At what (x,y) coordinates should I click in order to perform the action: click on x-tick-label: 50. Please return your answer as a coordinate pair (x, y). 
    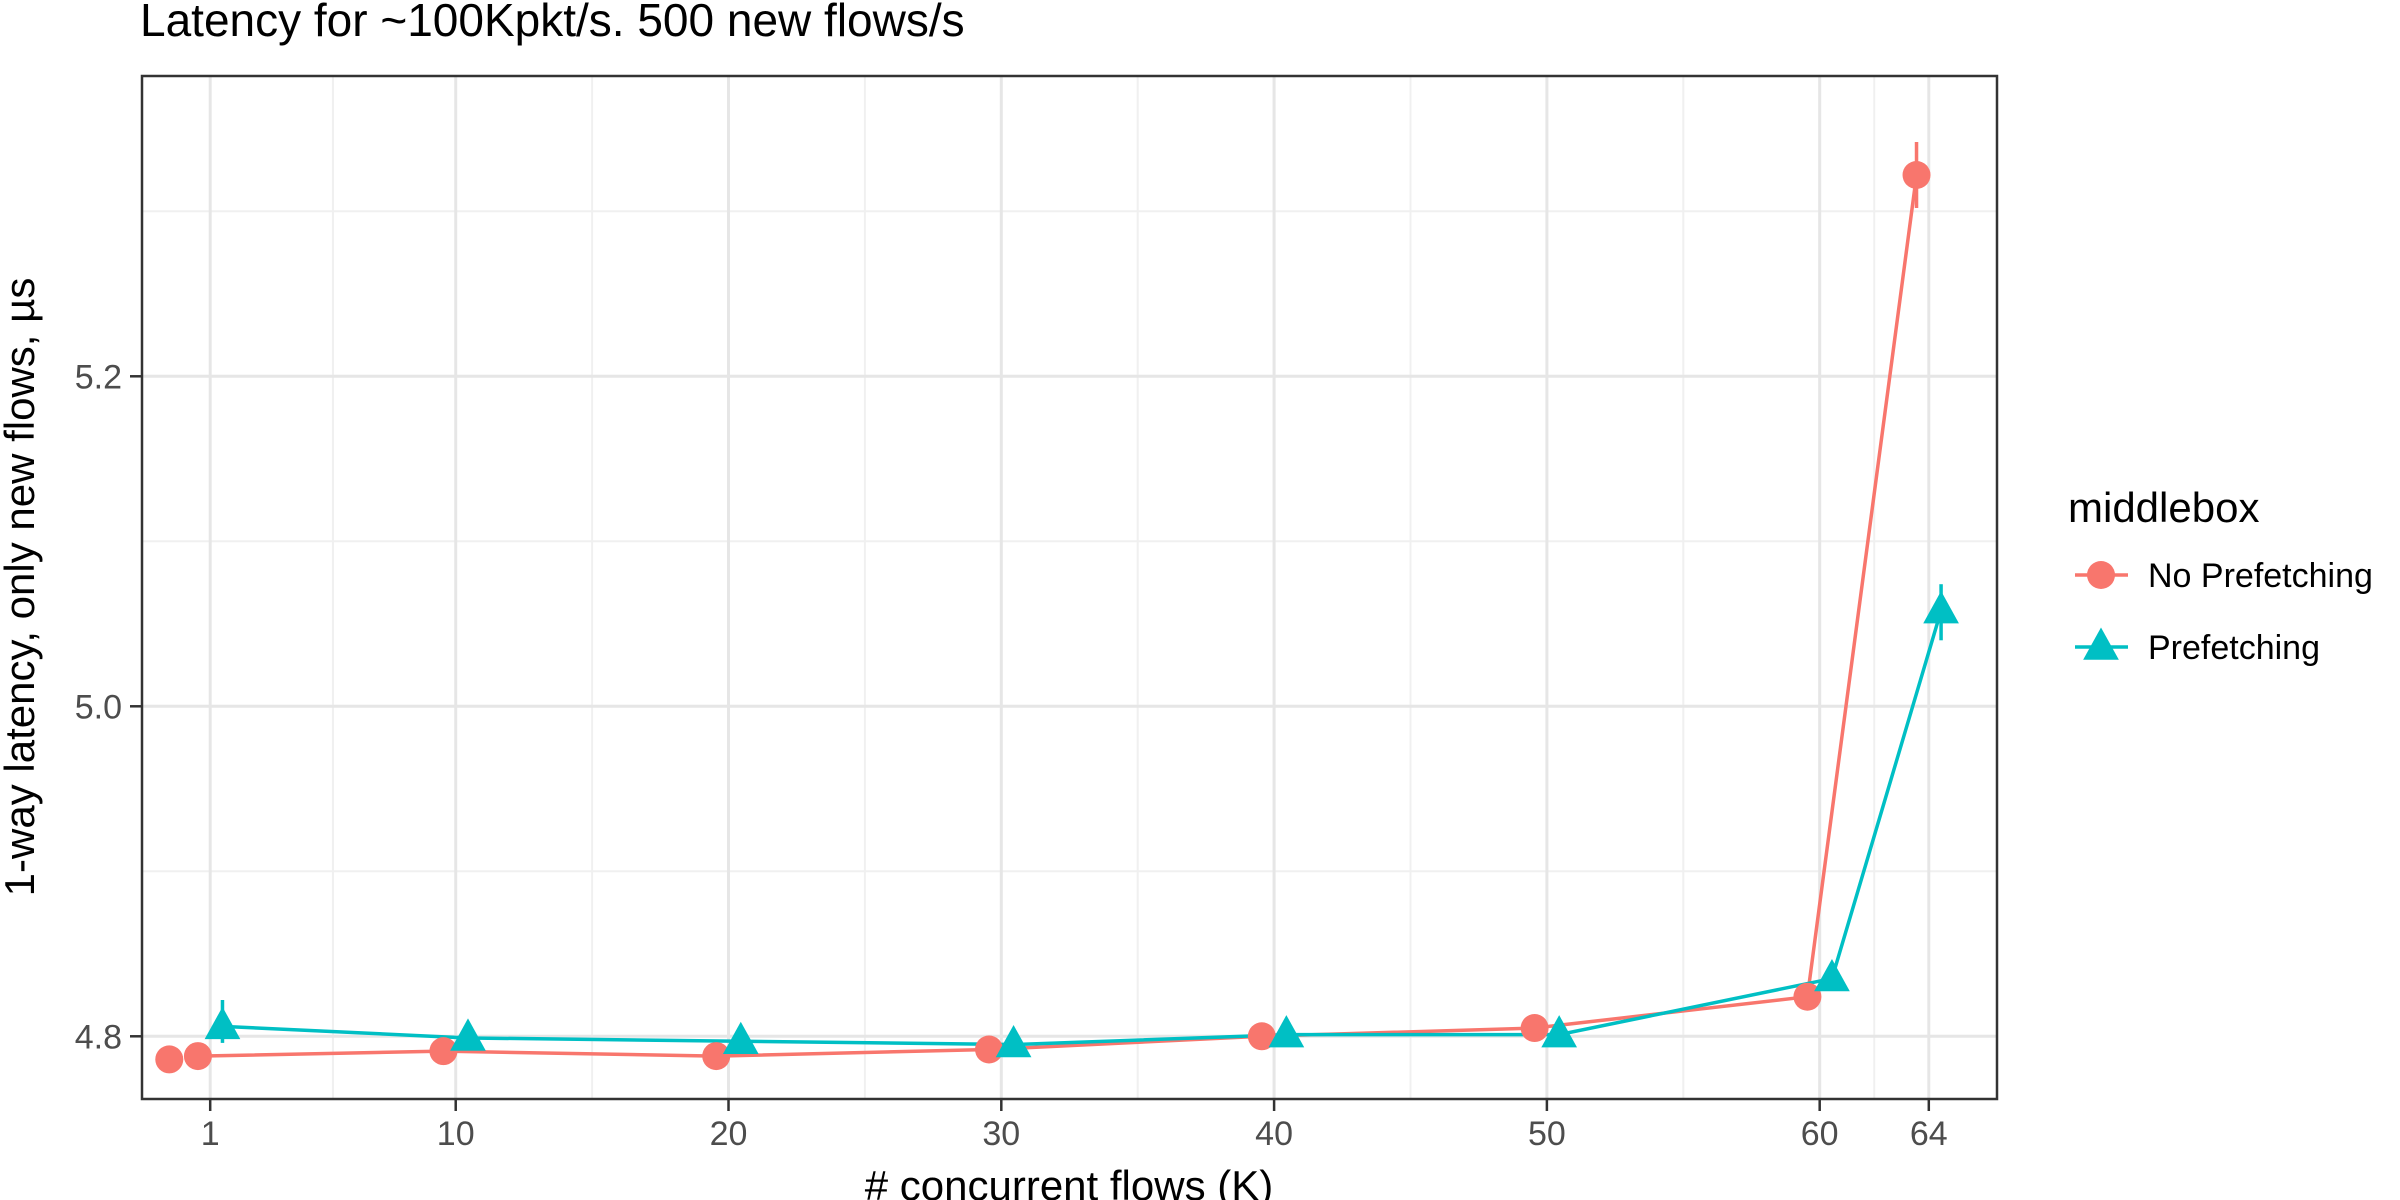
    Looking at the image, I should click on (1547, 1134).